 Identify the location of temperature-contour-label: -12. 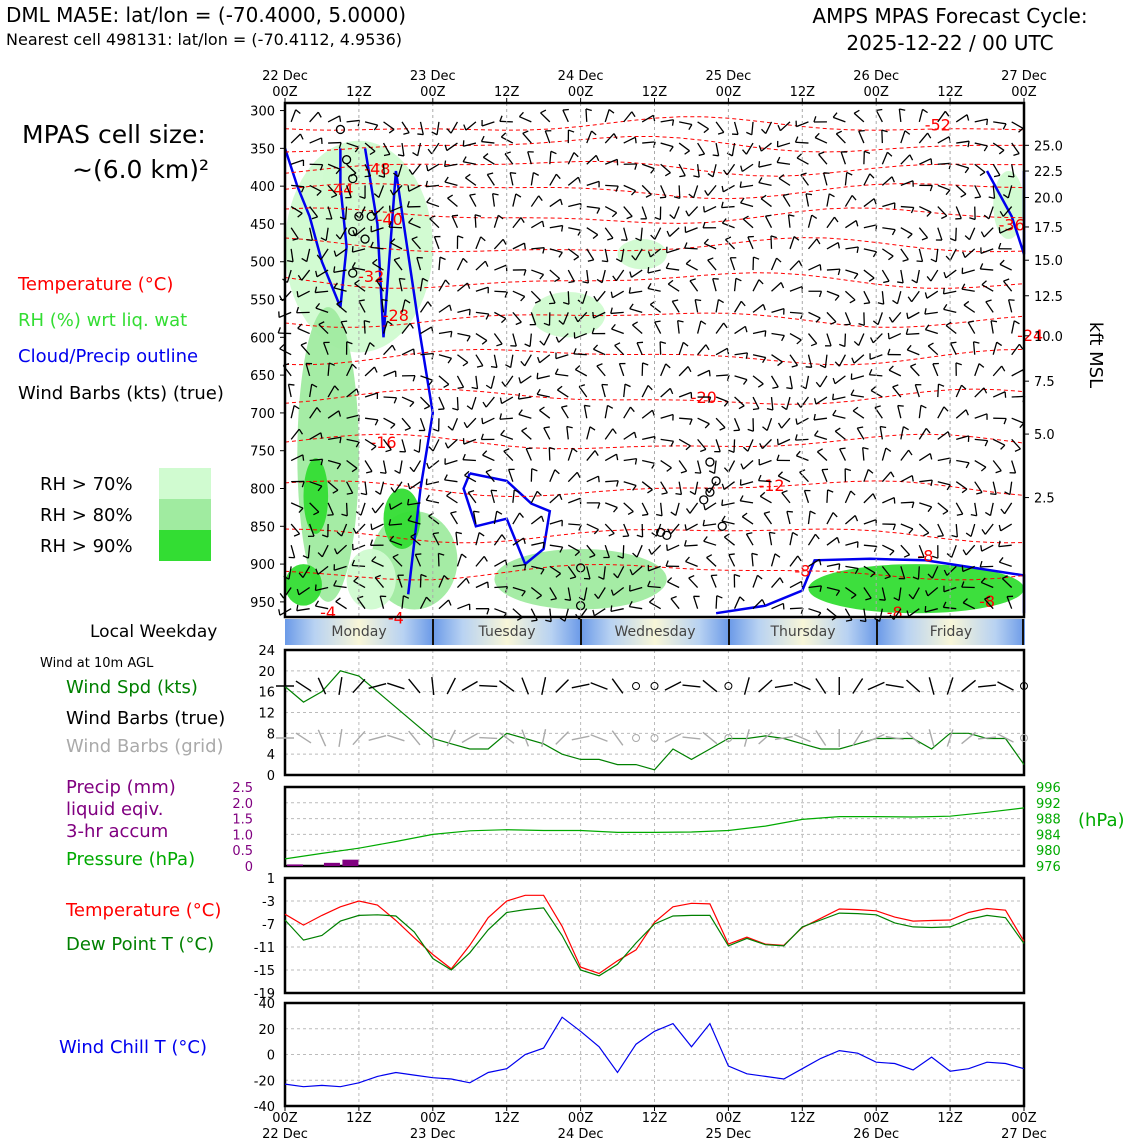
(771, 485).